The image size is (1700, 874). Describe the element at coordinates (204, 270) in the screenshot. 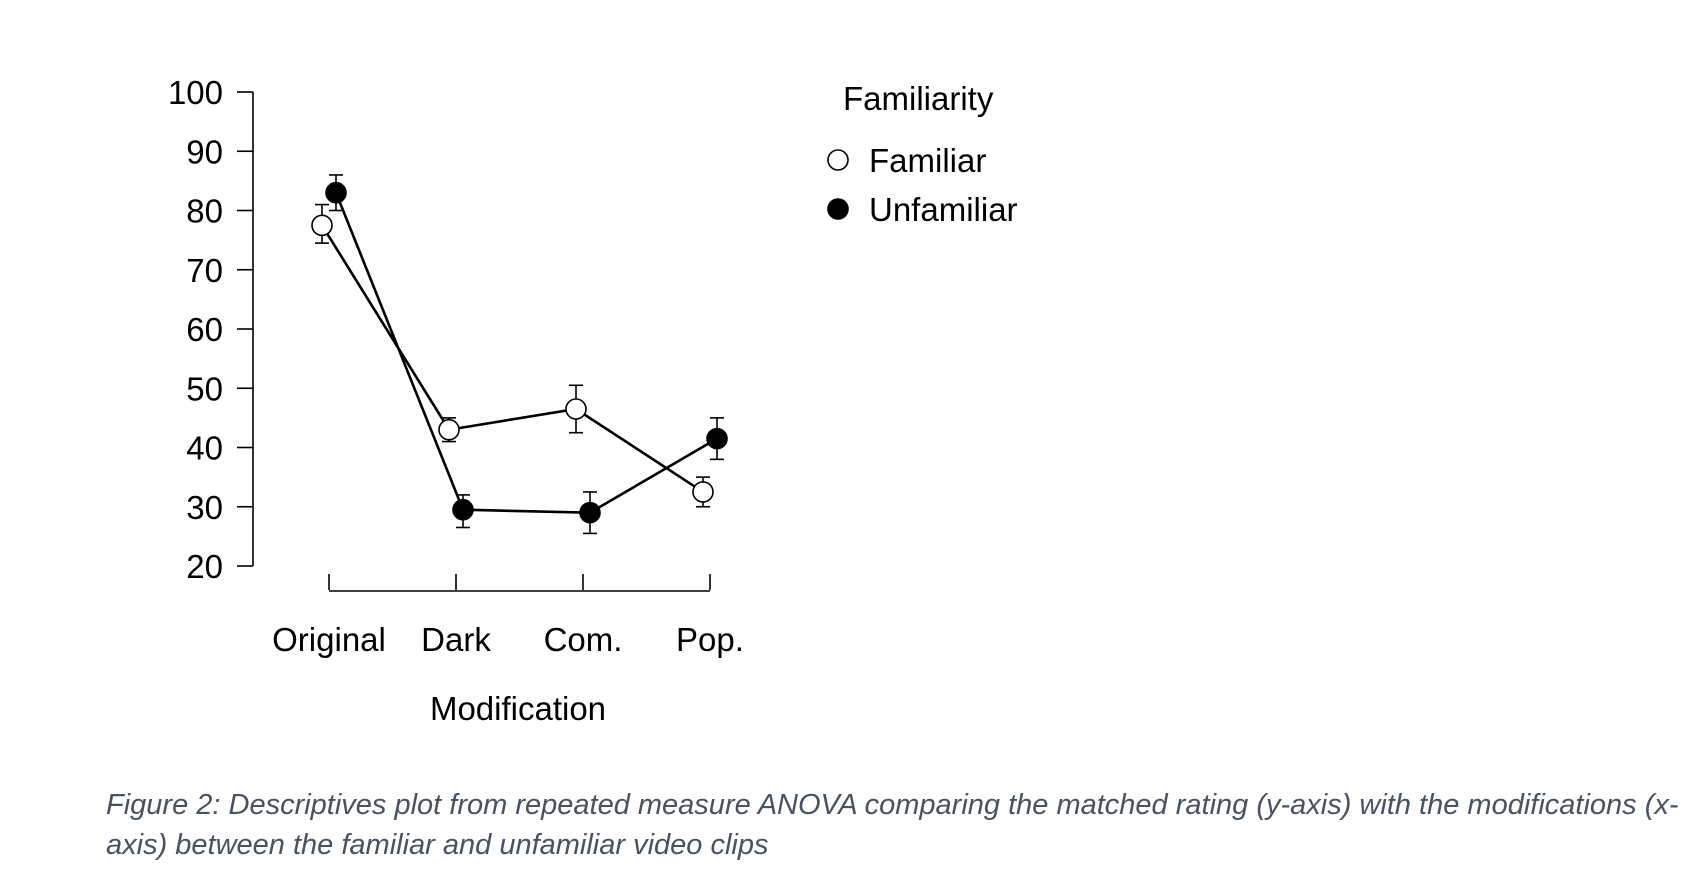

I see `y-tick-label: 70` at that location.